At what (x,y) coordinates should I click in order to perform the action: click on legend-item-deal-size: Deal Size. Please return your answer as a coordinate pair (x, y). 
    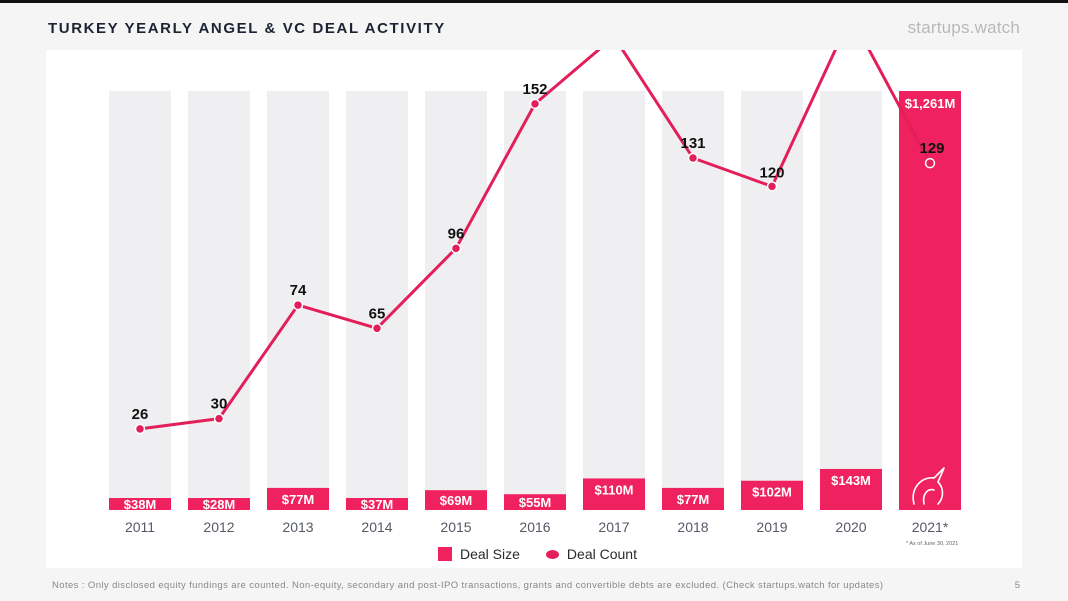
    Looking at the image, I should click on (479, 554).